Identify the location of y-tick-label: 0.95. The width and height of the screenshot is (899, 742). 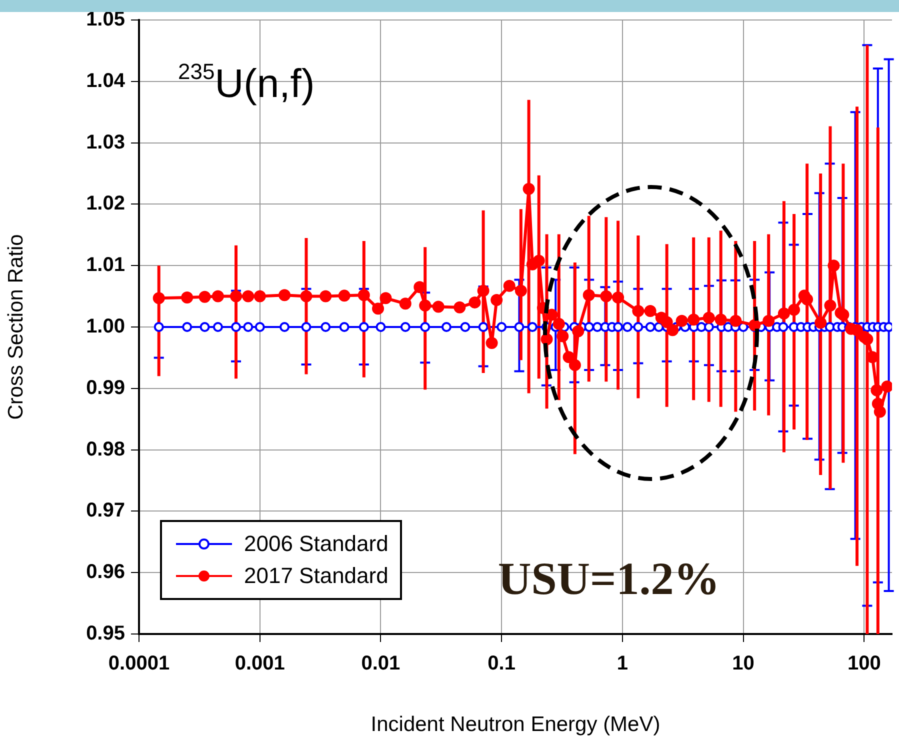
(105, 633).